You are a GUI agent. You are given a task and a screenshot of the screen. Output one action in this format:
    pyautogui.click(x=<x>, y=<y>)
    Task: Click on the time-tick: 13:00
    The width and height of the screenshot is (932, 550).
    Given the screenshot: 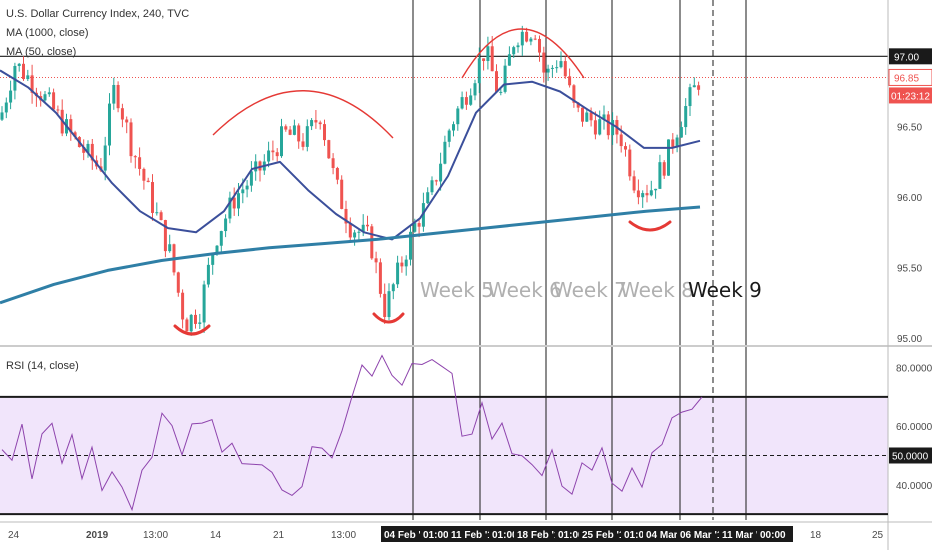 What is the action you would take?
    pyautogui.click(x=343, y=535)
    